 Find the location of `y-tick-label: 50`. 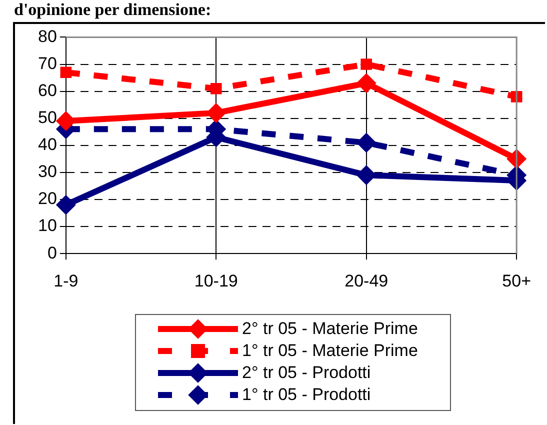

y-tick-label: 50 is located at coordinates (47, 118).